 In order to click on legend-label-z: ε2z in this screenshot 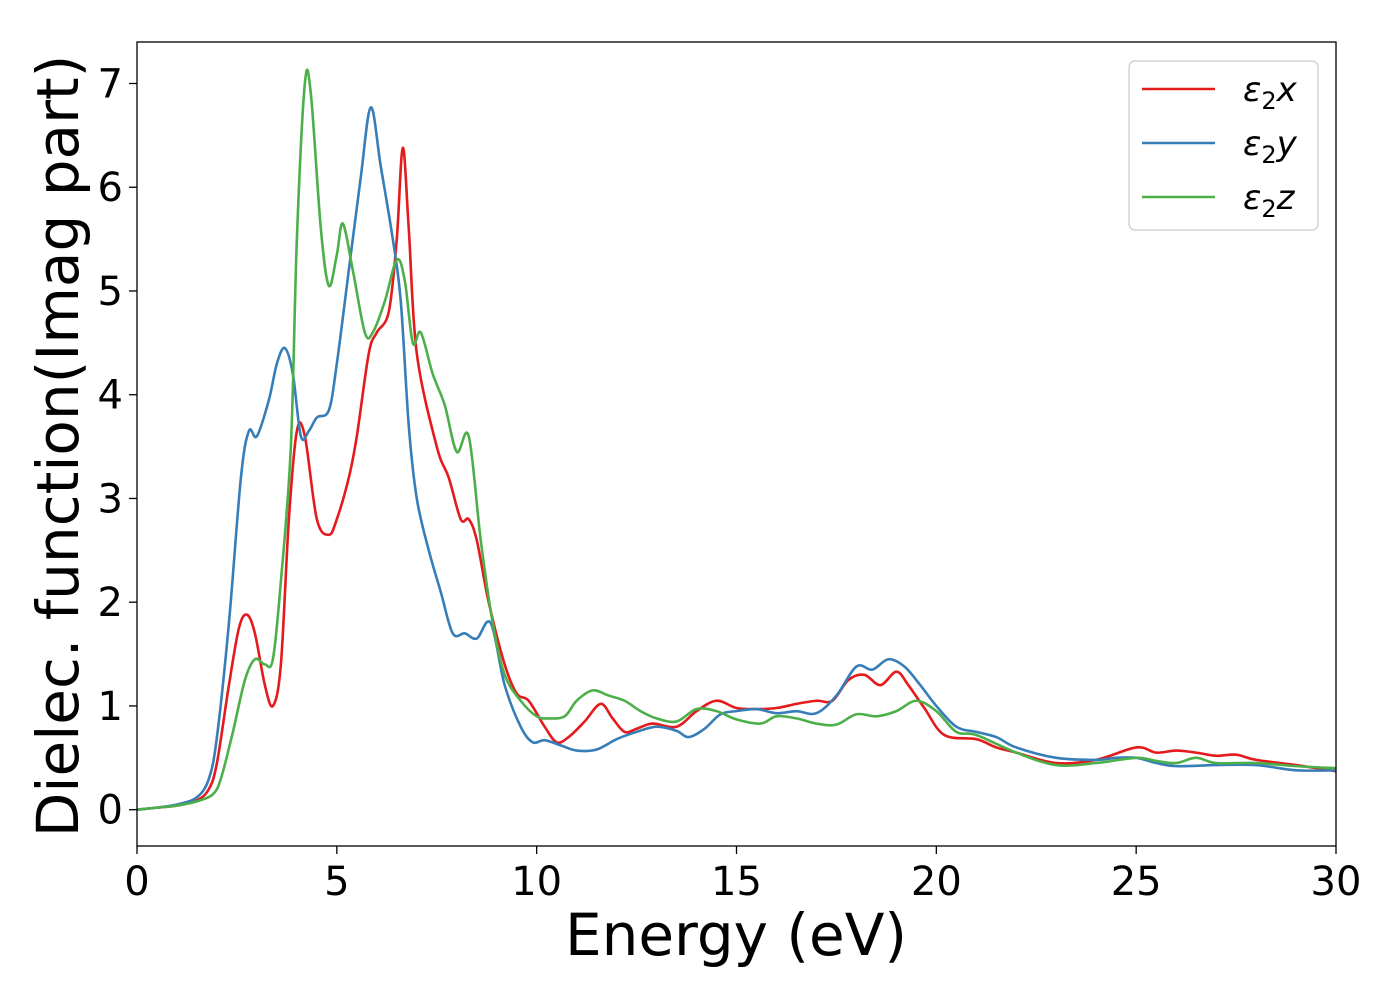, I will do `click(1269, 200)`.